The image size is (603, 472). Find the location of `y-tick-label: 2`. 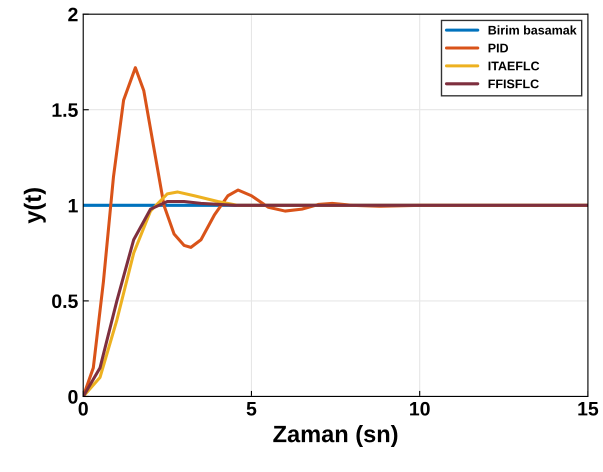

y-tick-label: 2 is located at coordinates (73, 15).